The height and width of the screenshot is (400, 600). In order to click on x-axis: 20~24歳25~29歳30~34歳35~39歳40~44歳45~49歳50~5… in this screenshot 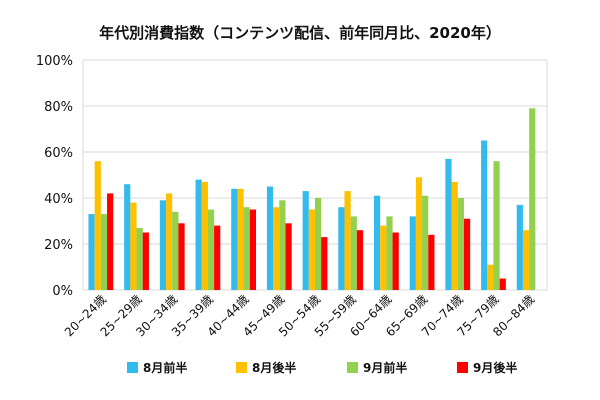, I will do `click(299, 315)`.